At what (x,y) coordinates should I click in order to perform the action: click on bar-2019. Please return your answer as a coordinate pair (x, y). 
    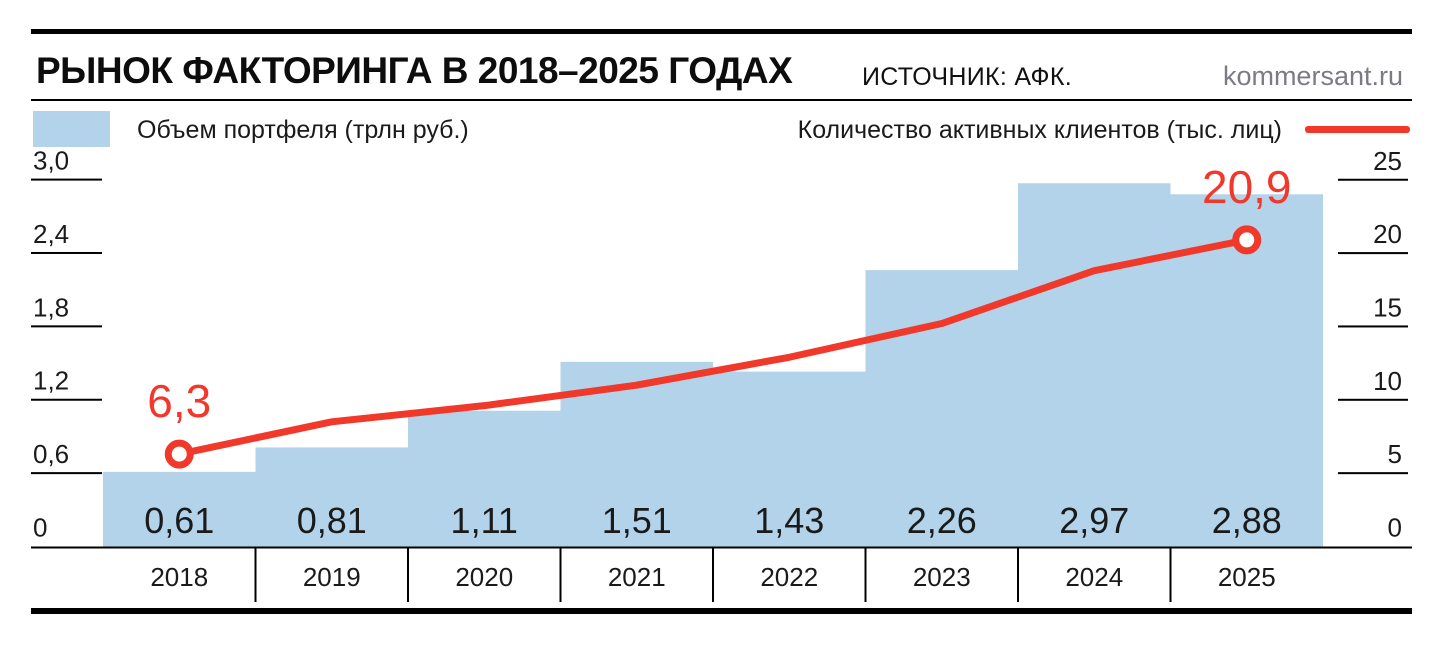
    Looking at the image, I should click on (331, 497).